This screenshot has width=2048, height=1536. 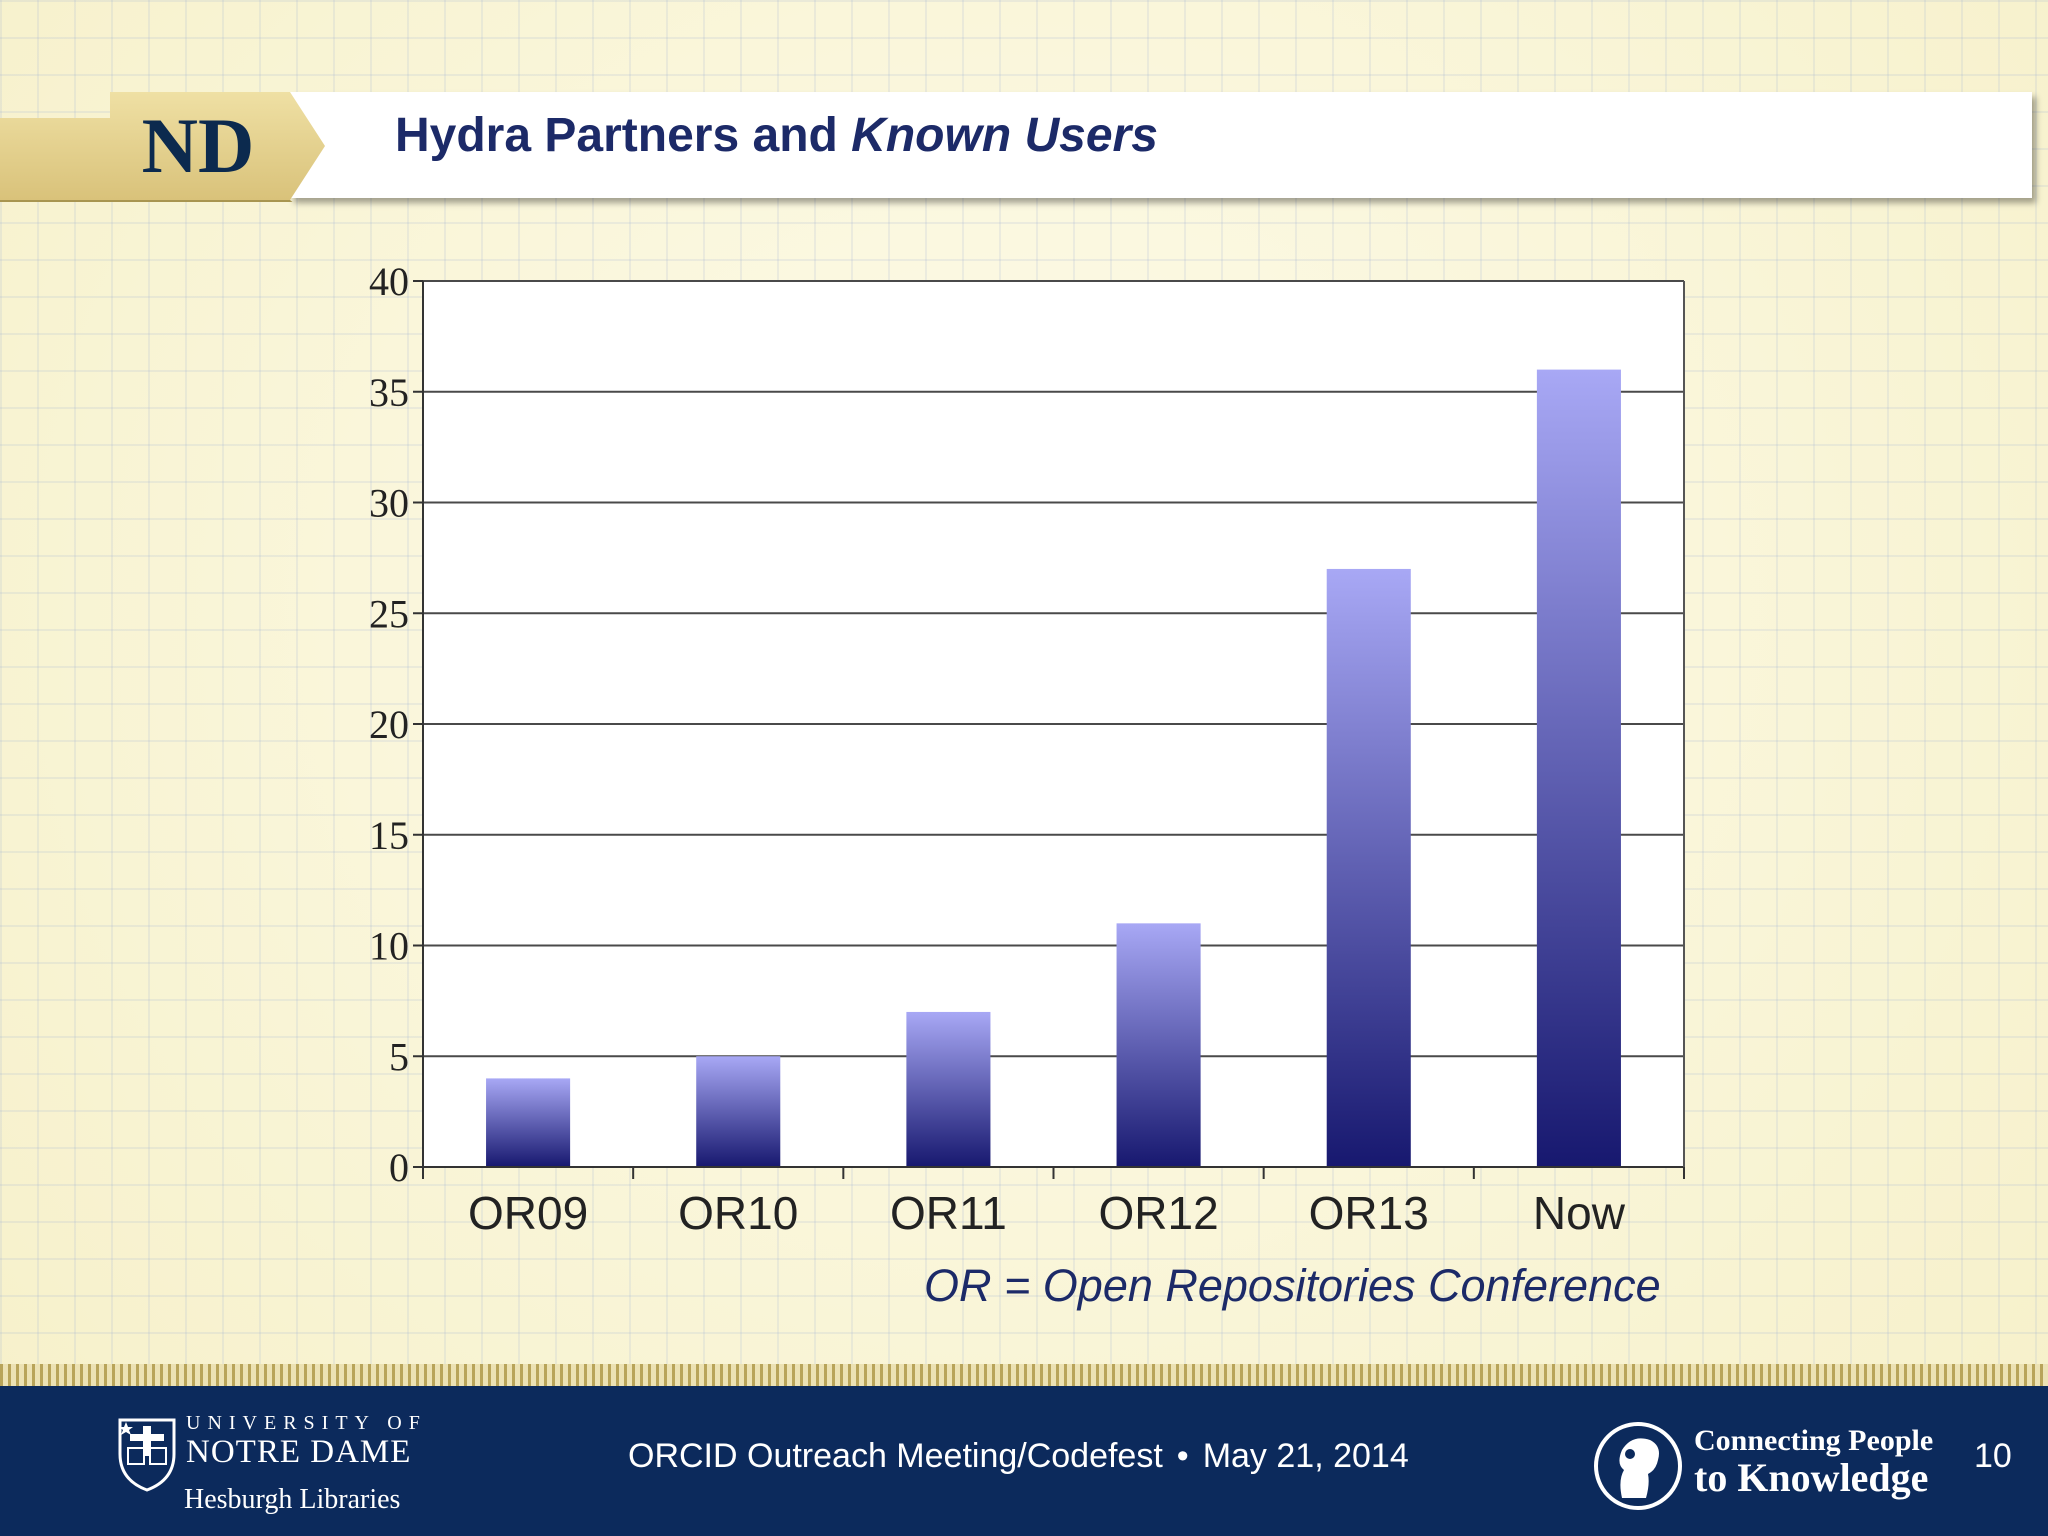 What do you see at coordinates (399, 1167) in the screenshot?
I see `y-tick-label: 0` at bounding box center [399, 1167].